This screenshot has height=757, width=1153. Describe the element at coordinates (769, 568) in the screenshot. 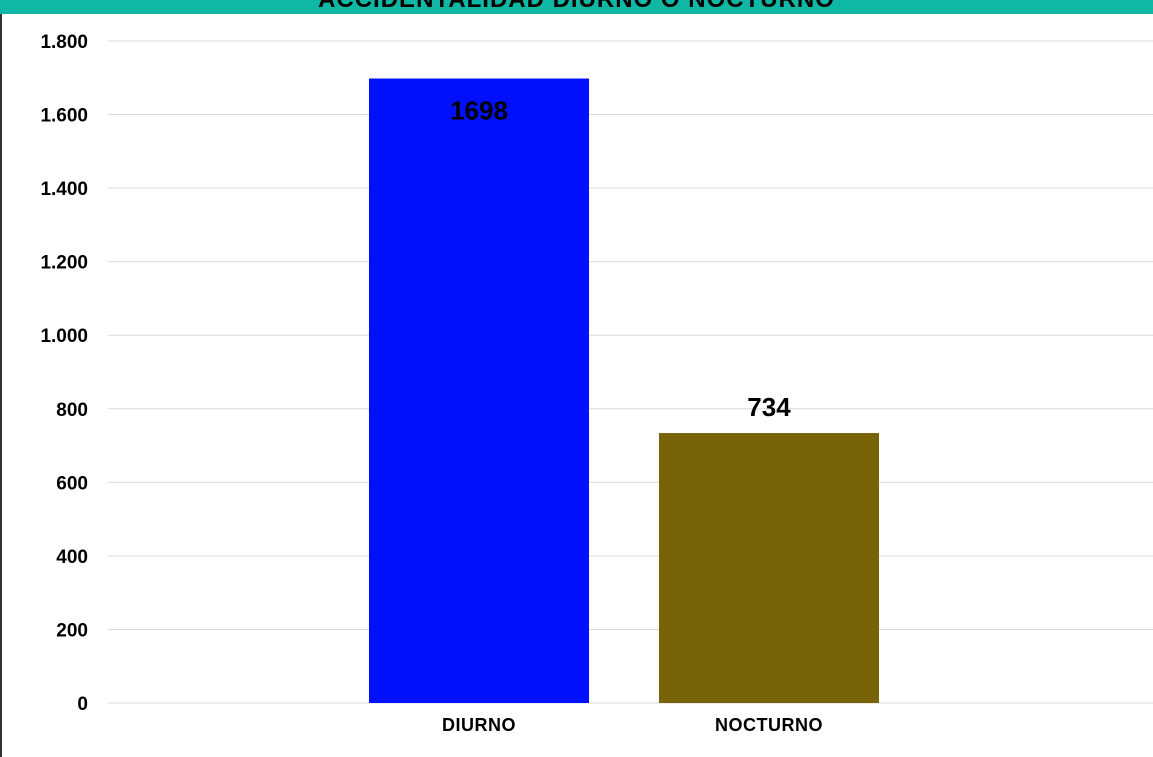

I see `bar-nocturno` at that location.